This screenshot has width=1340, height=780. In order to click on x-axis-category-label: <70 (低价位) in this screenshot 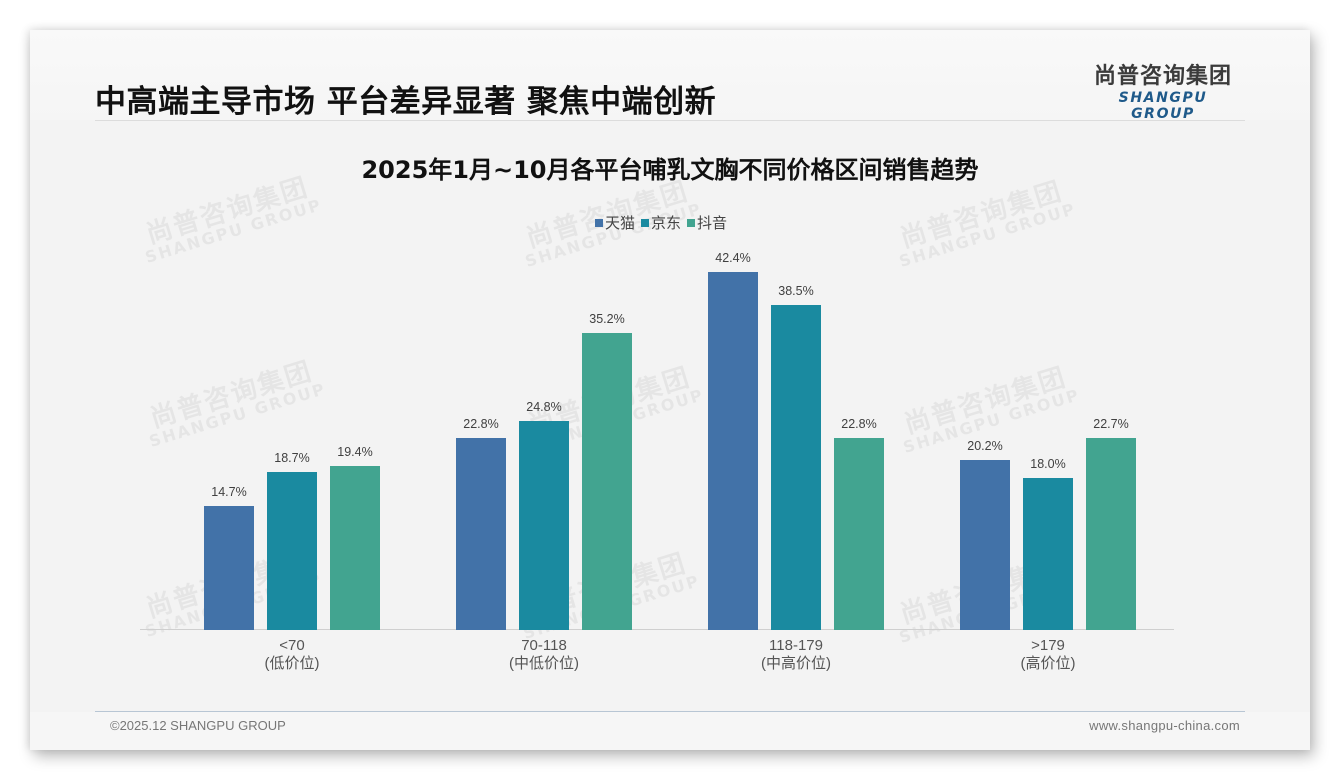, I will do `click(292, 655)`.